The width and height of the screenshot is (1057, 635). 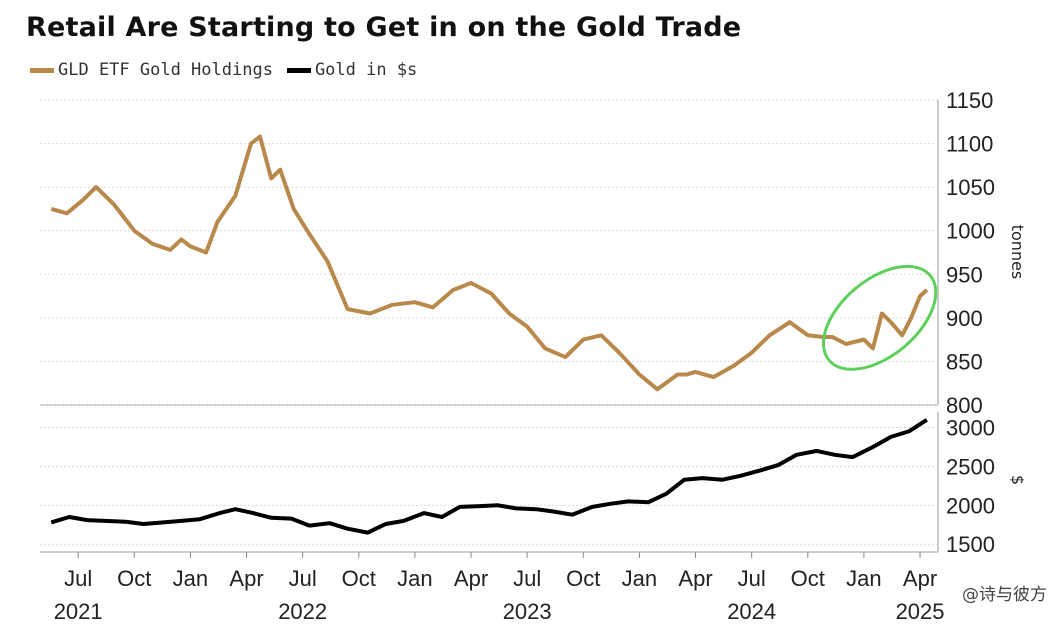 I want to click on y-tick-label-bottom: 2000, so click(x=970, y=505).